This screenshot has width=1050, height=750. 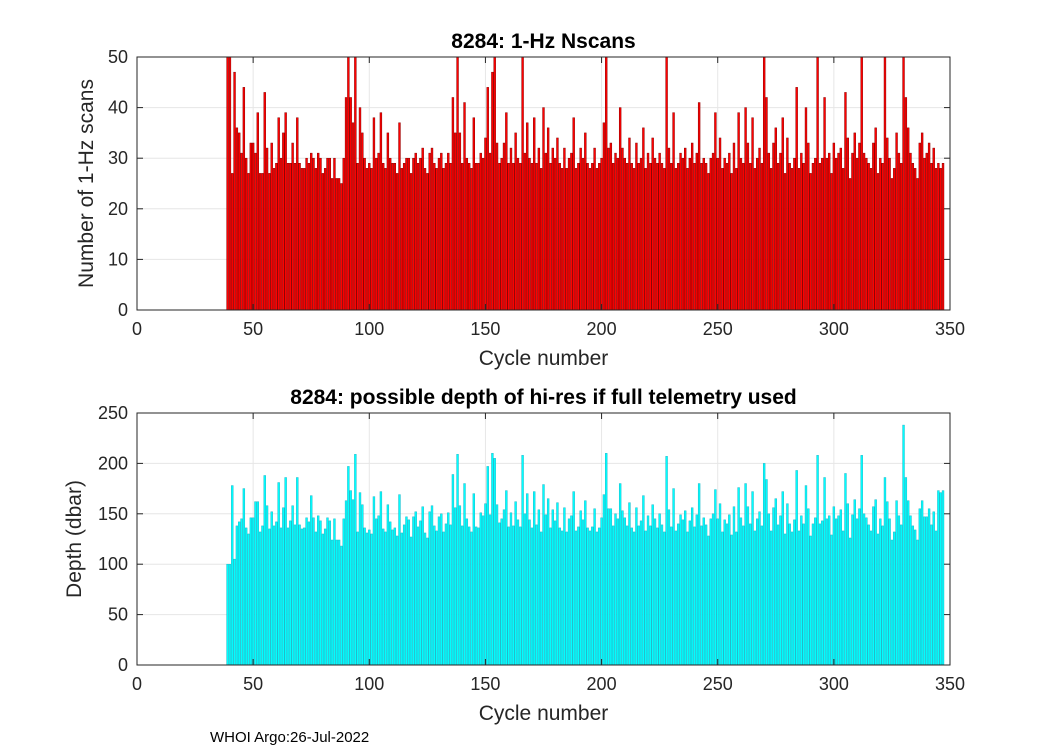 I want to click on y-tick-label: 200, so click(x=113, y=463).